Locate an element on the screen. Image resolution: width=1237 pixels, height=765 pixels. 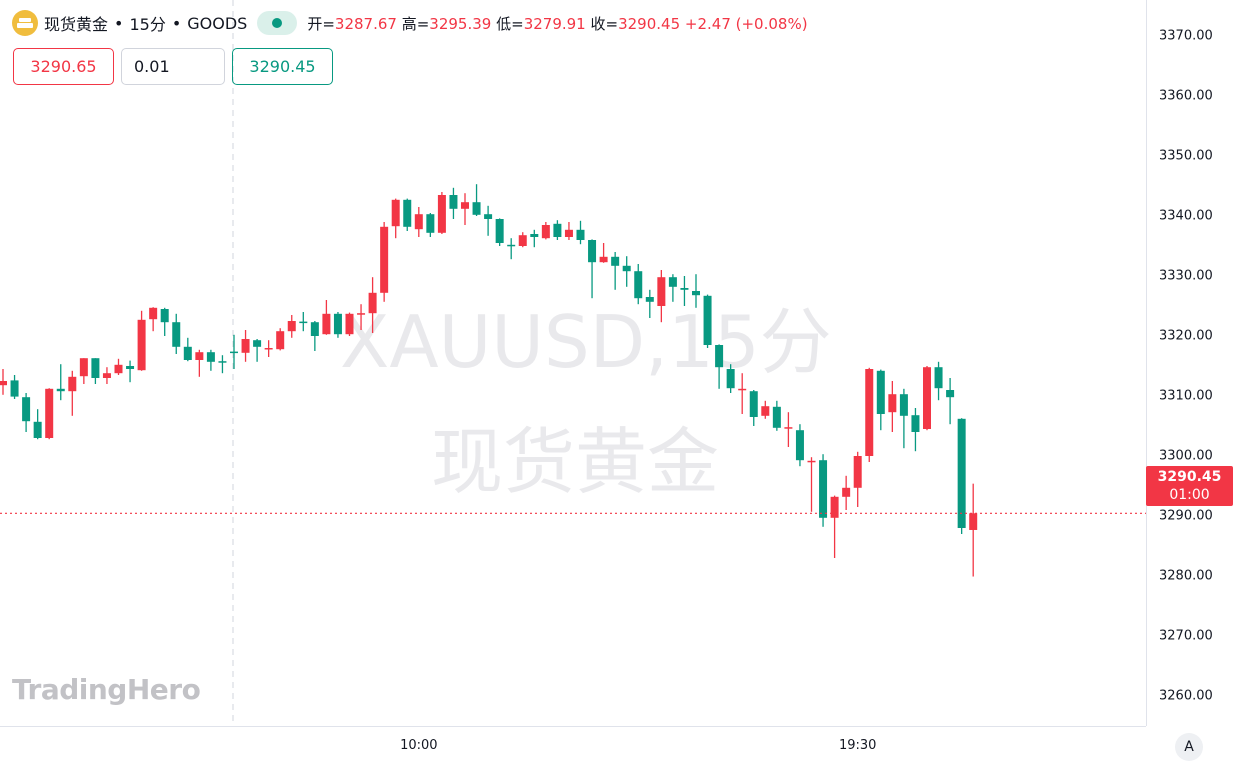
y-tick-label: 3290.00 is located at coordinates (1186, 516).